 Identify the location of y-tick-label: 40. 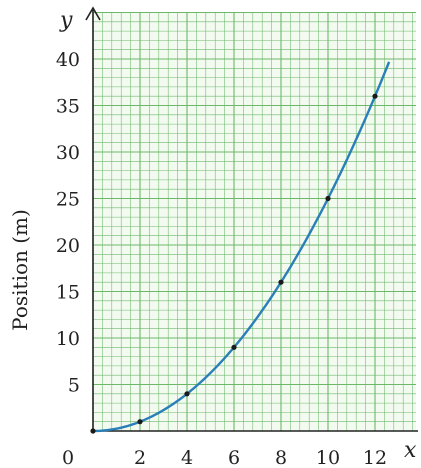
(68, 60).